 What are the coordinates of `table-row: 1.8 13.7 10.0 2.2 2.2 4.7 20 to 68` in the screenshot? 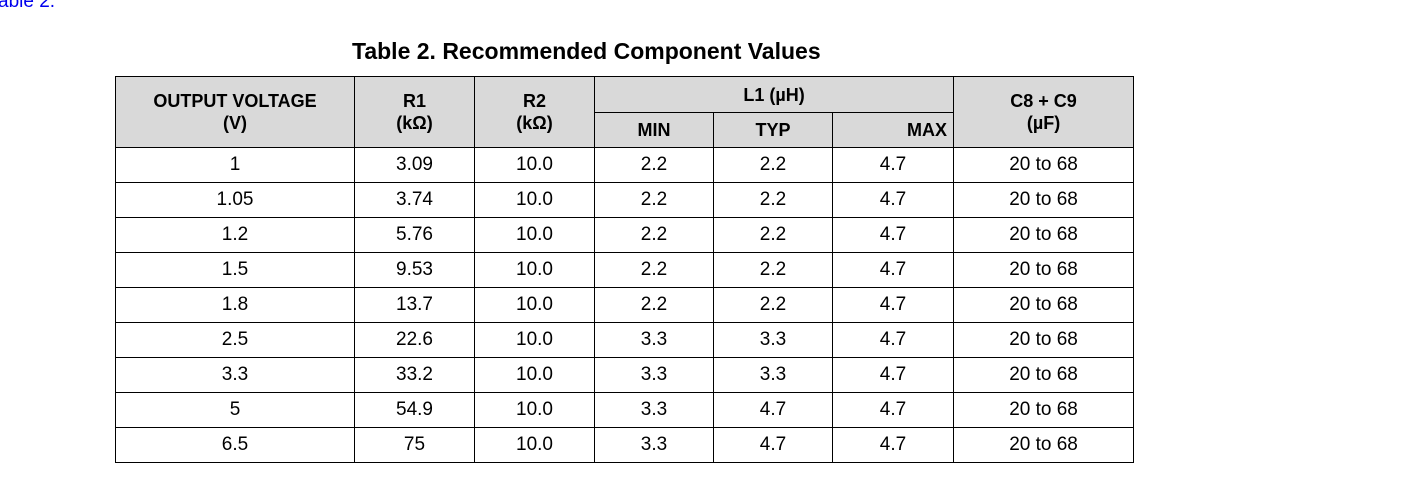 It's located at (625, 305).